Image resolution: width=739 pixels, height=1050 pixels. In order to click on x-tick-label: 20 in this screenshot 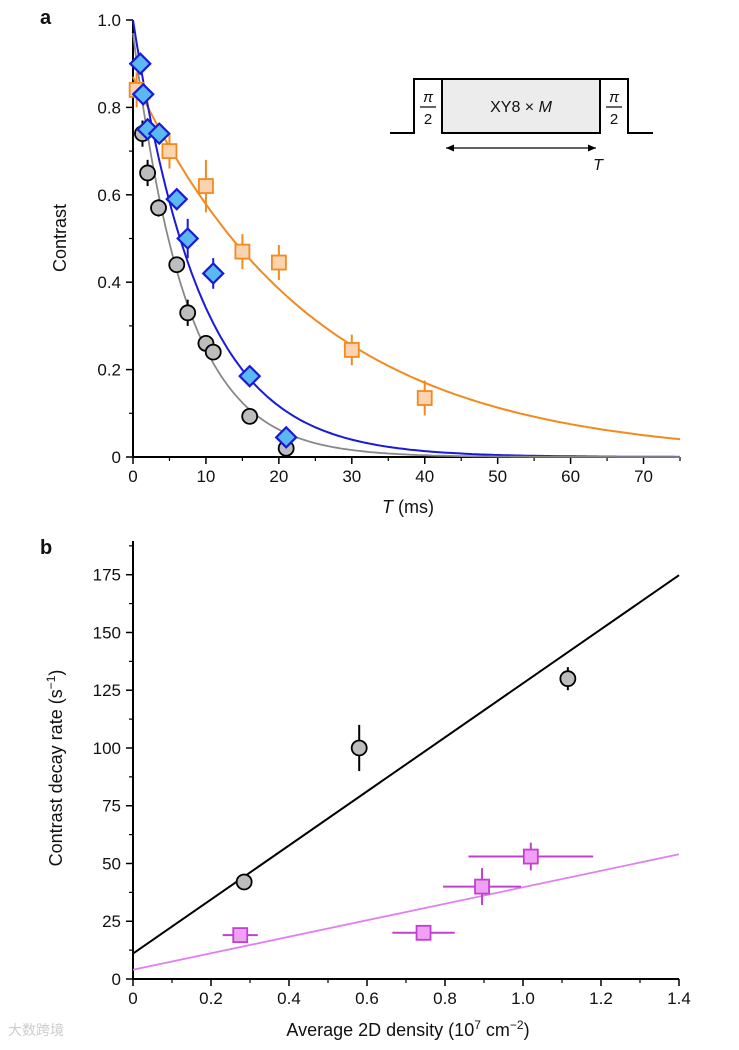, I will do `click(278, 476)`.